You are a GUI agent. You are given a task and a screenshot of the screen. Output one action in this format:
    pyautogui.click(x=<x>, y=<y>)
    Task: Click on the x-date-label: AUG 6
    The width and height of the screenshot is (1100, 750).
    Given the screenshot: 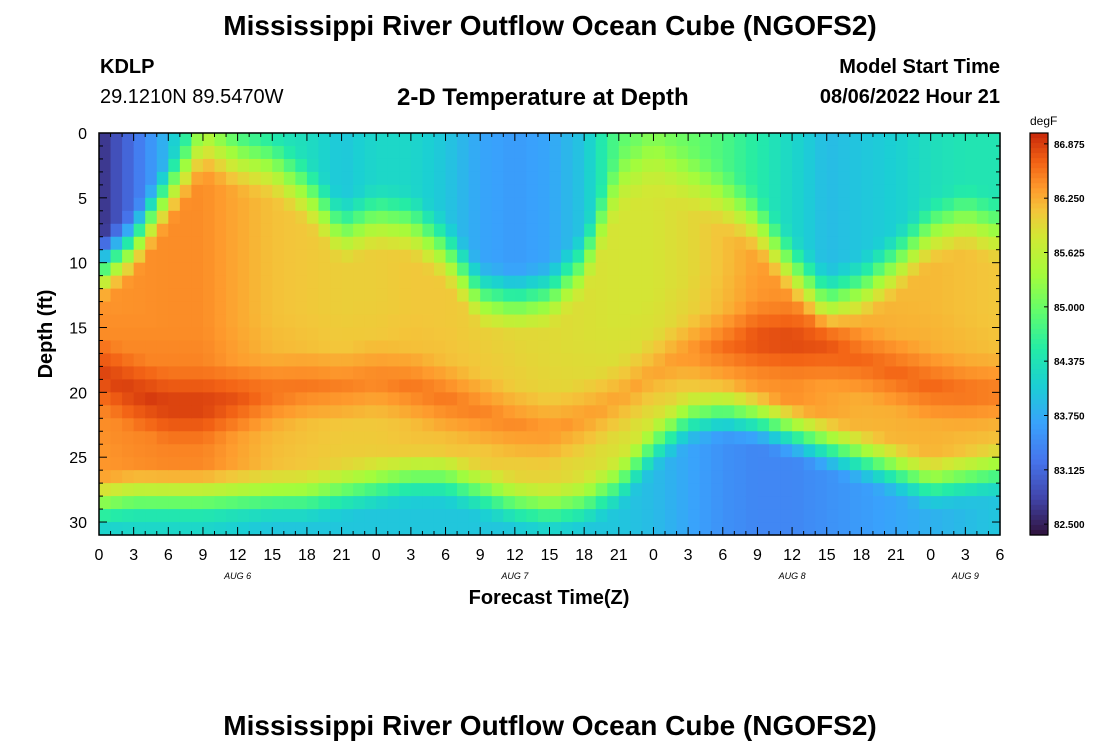 What is the action you would take?
    pyautogui.click(x=237, y=576)
    